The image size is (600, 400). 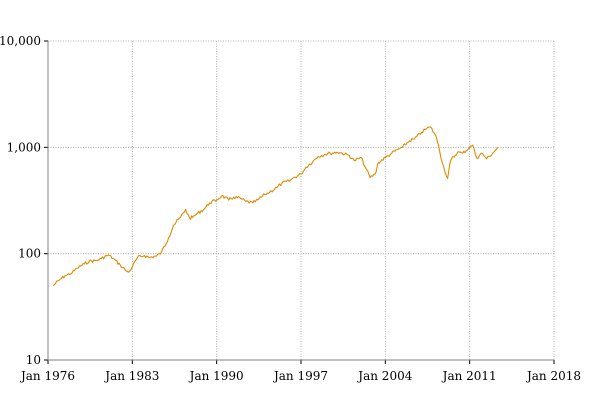 I want to click on x-tick-label: Jan 1990, so click(x=216, y=376).